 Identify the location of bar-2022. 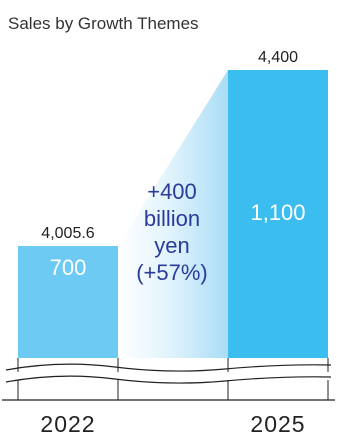
(68, 301).